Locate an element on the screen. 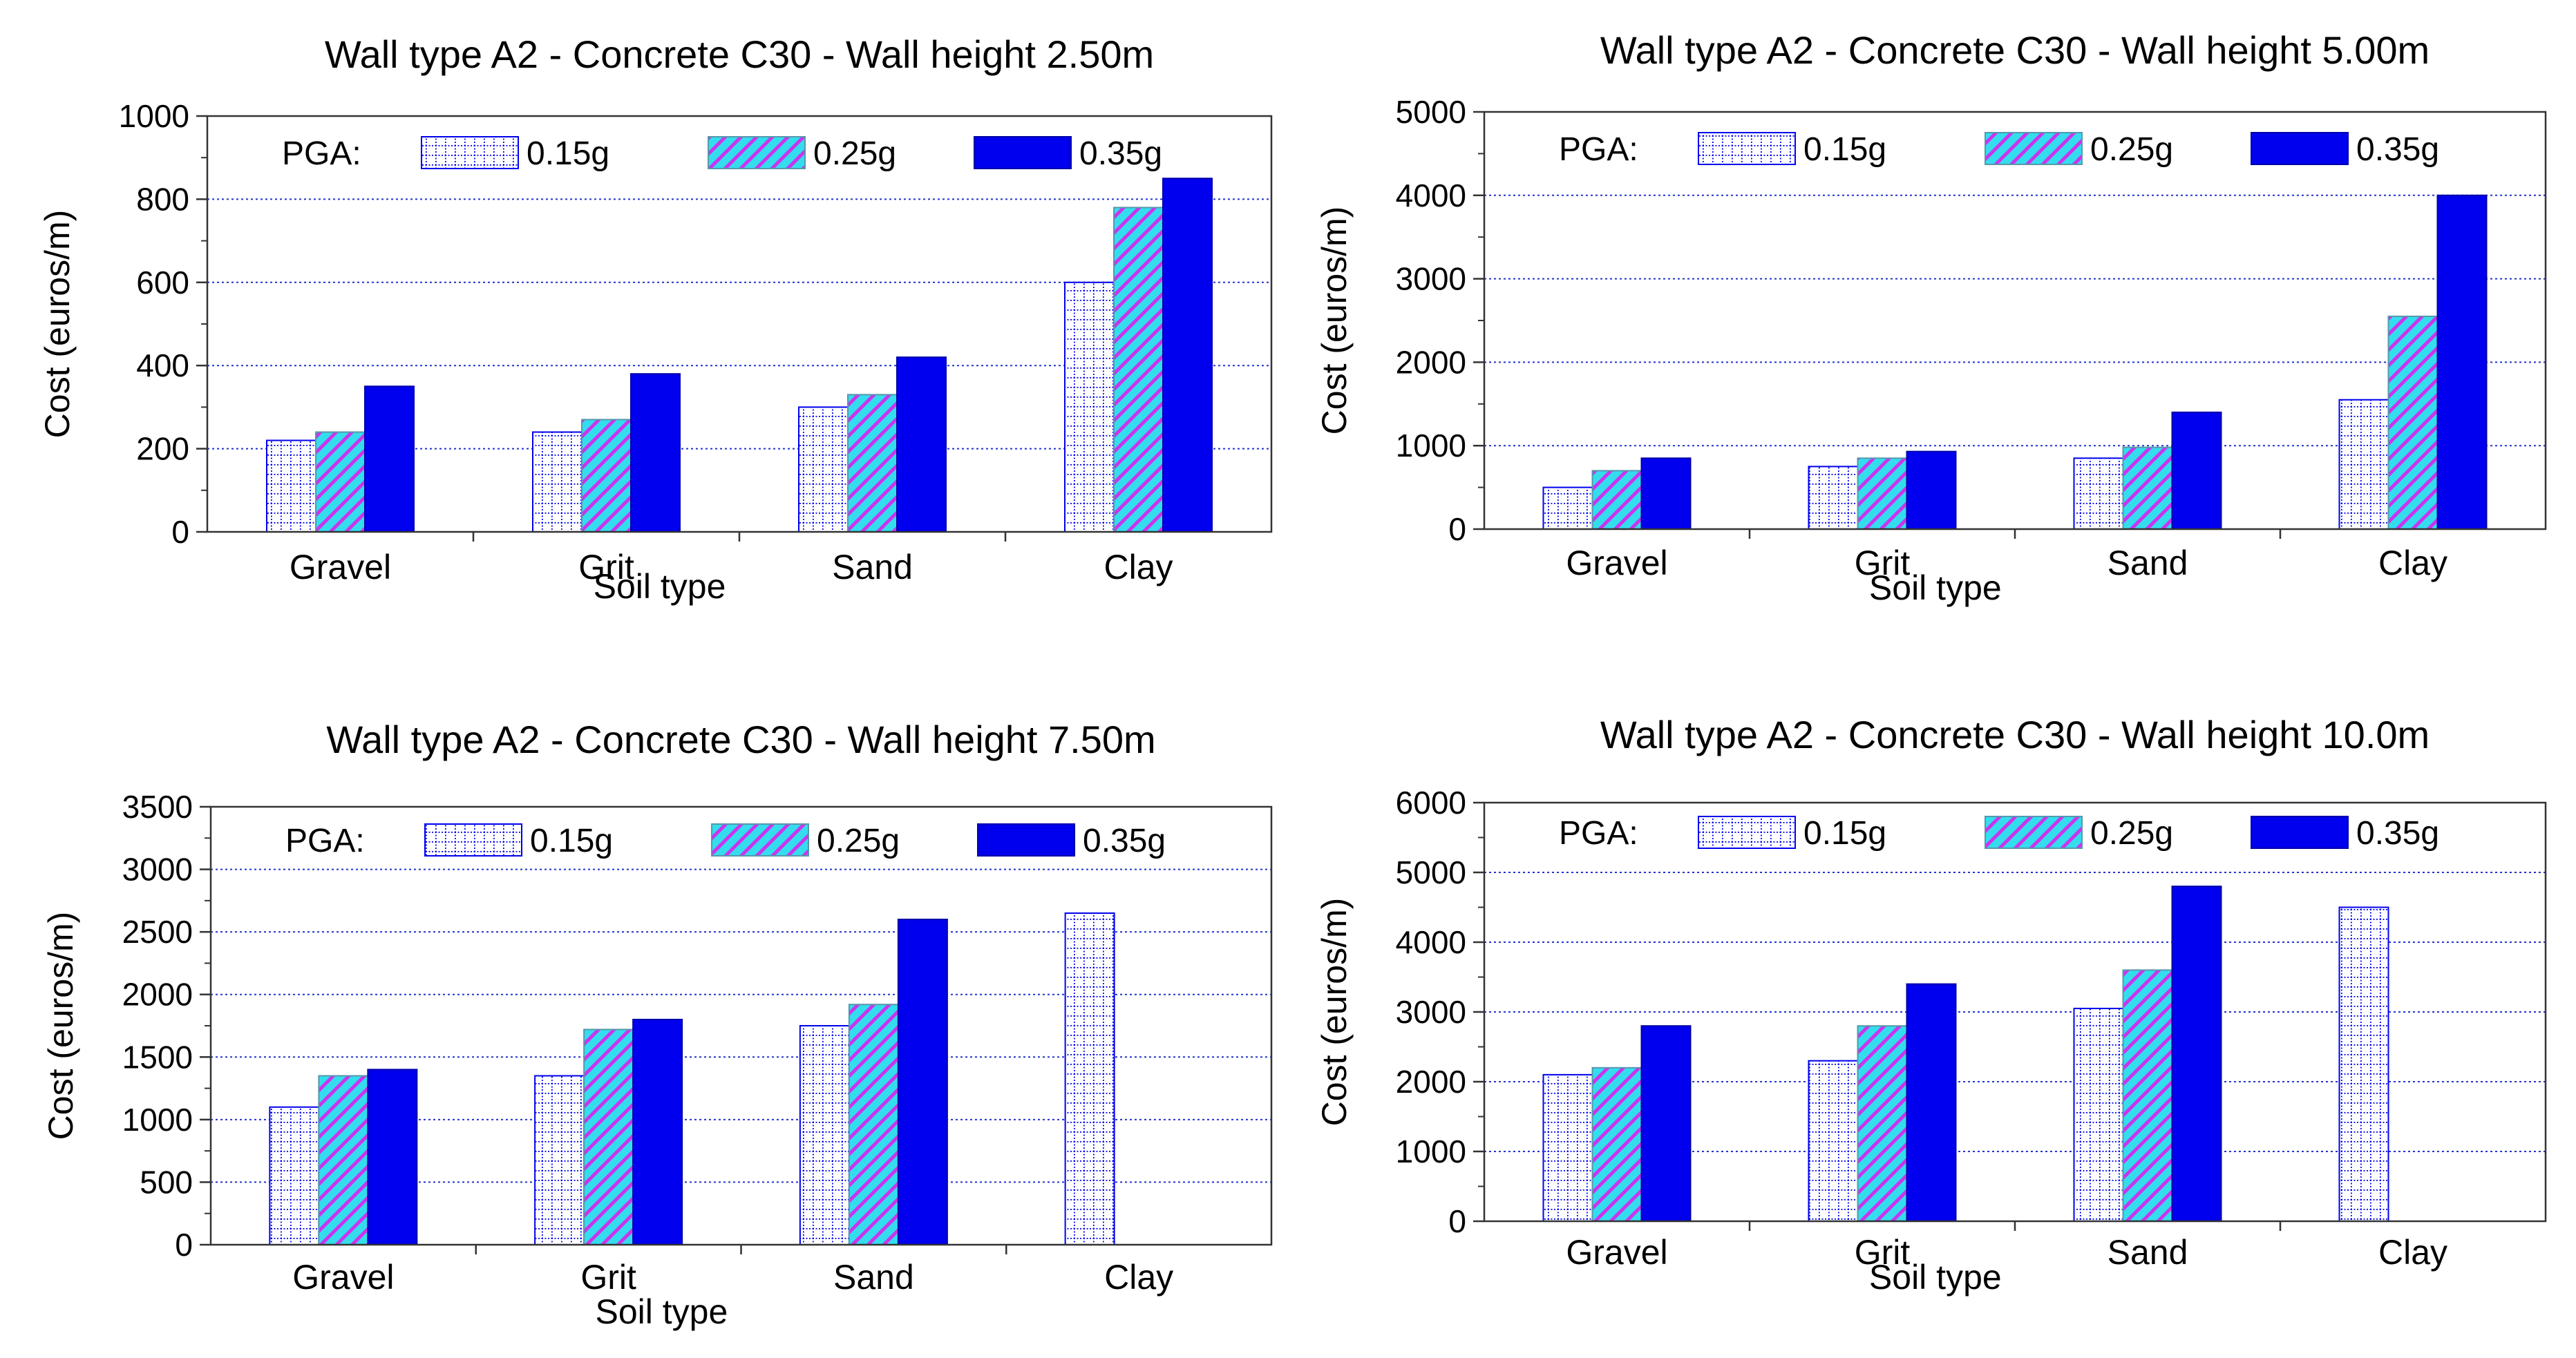  y-tick-label: 800 is located at coordinates (162, 199).